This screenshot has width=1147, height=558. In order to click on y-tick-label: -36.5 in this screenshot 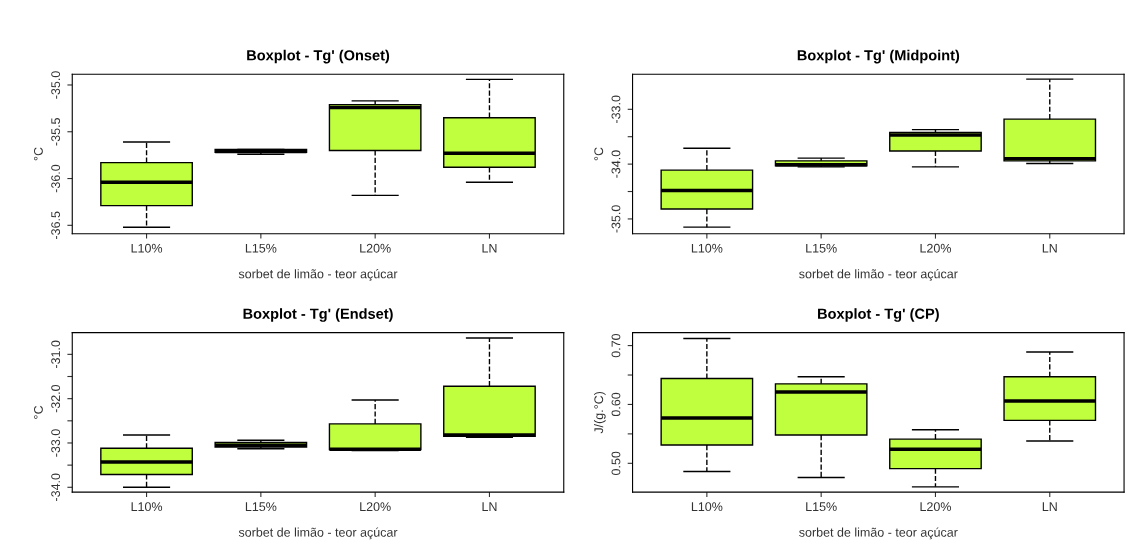, I will do `click(56, 225)`.